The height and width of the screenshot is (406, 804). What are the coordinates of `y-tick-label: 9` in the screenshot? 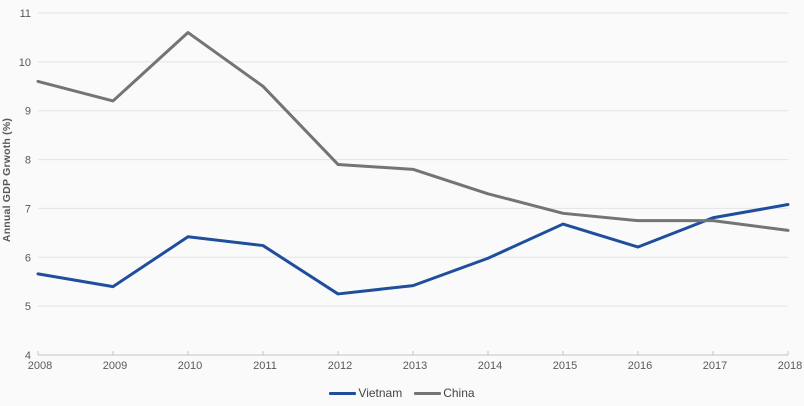 It's located at (28, 112).